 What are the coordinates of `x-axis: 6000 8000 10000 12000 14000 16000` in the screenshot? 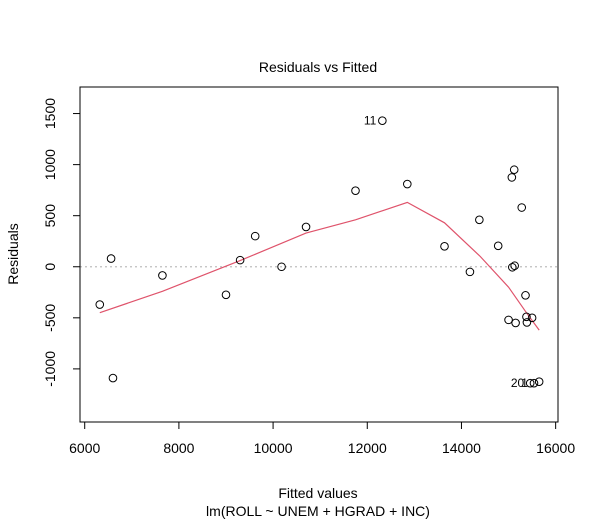 It's located at (322, 438).